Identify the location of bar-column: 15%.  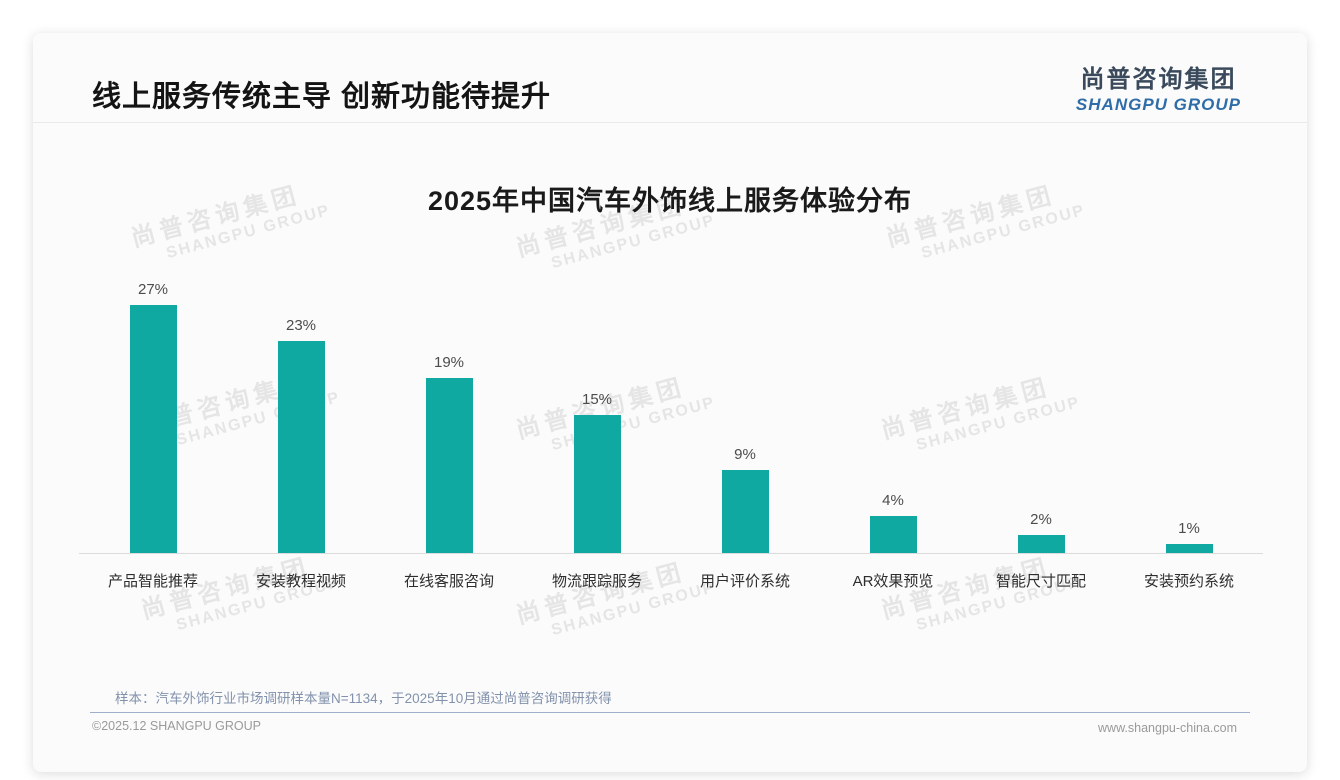
(597, 472).